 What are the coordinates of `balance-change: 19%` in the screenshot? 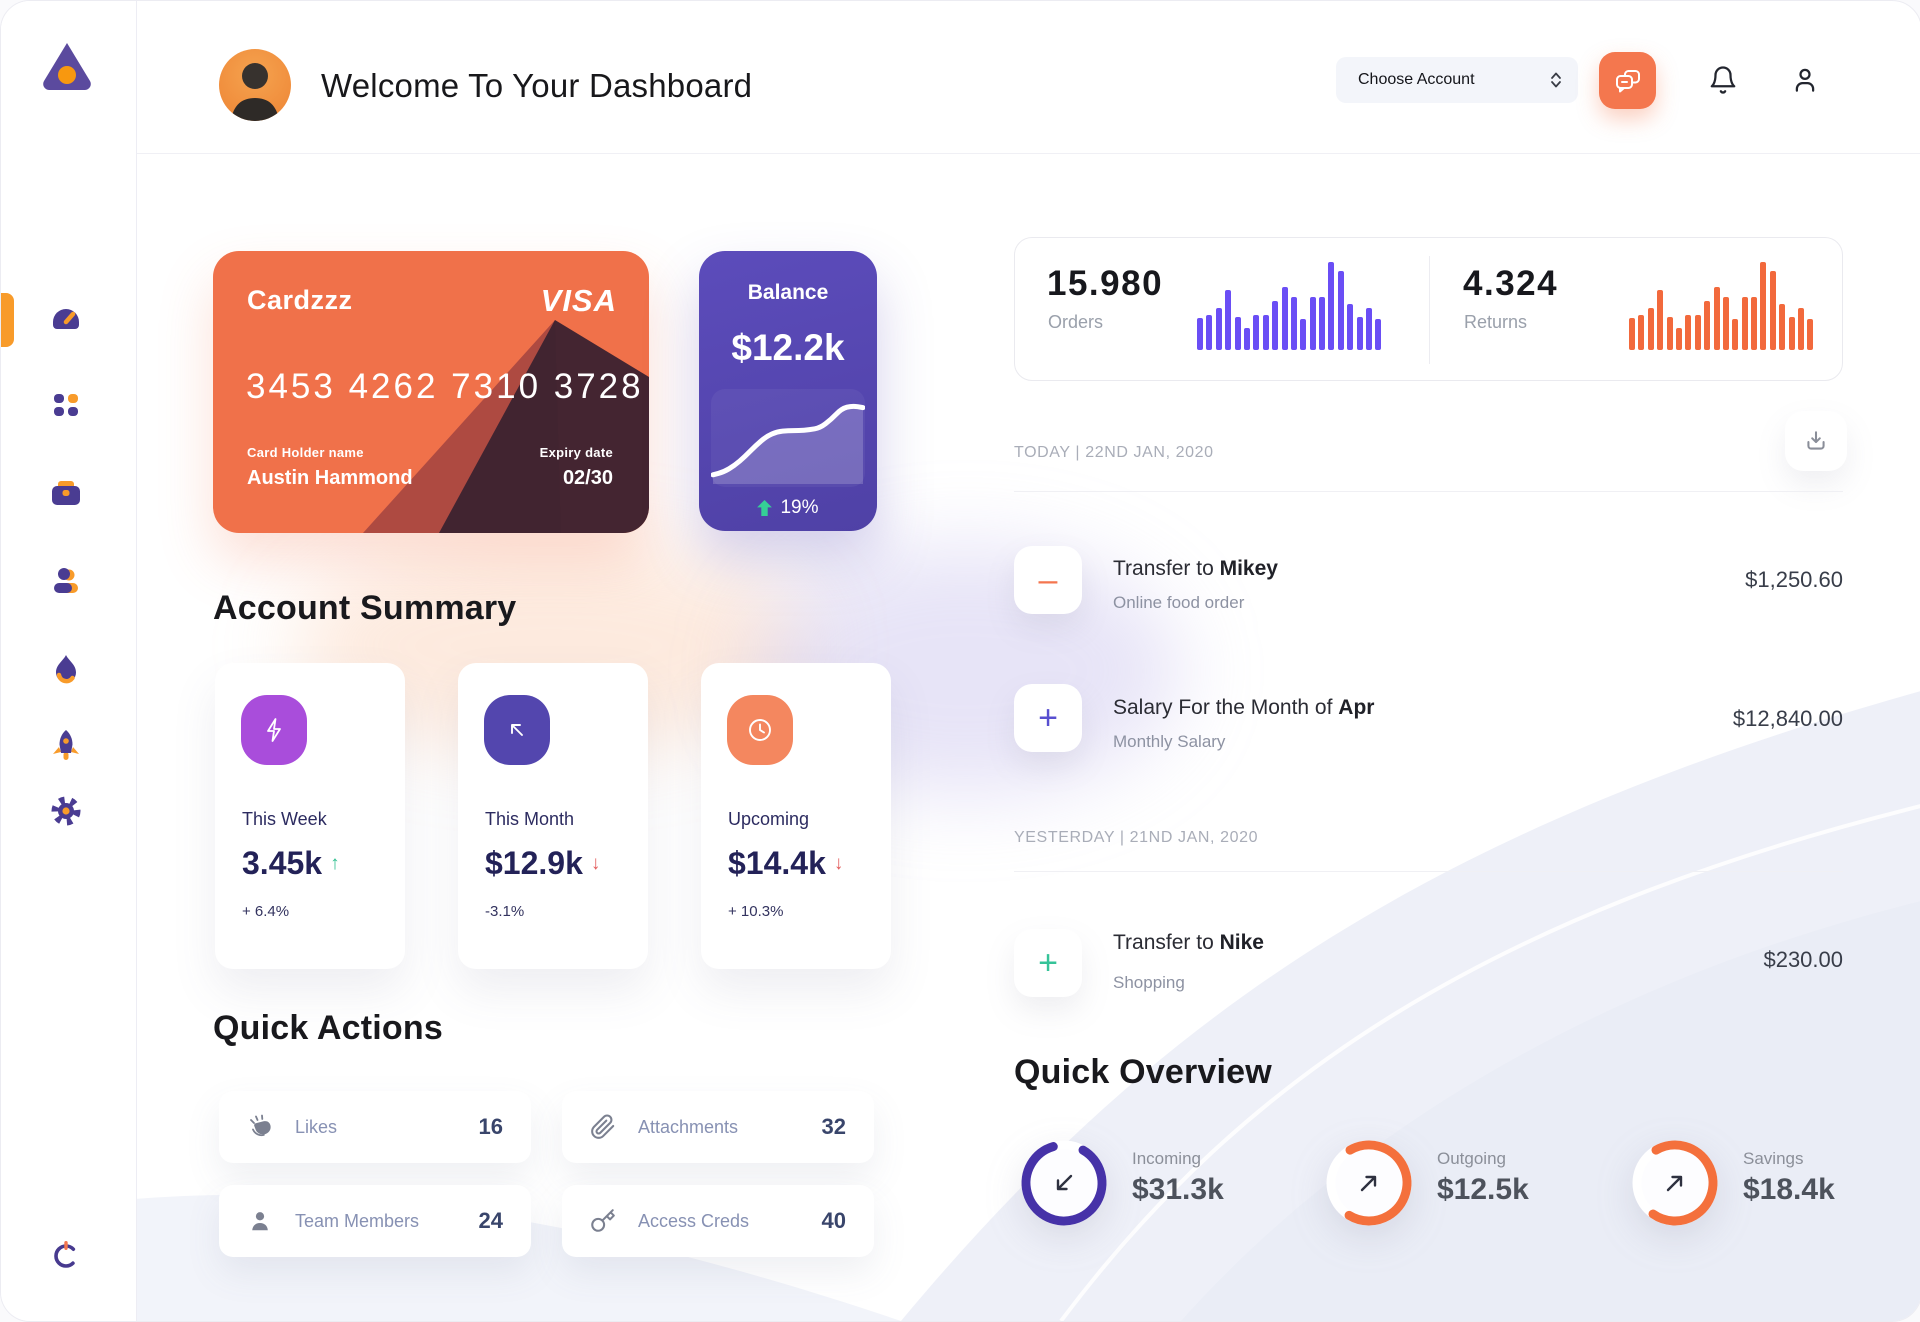 It's located at (788, 508).